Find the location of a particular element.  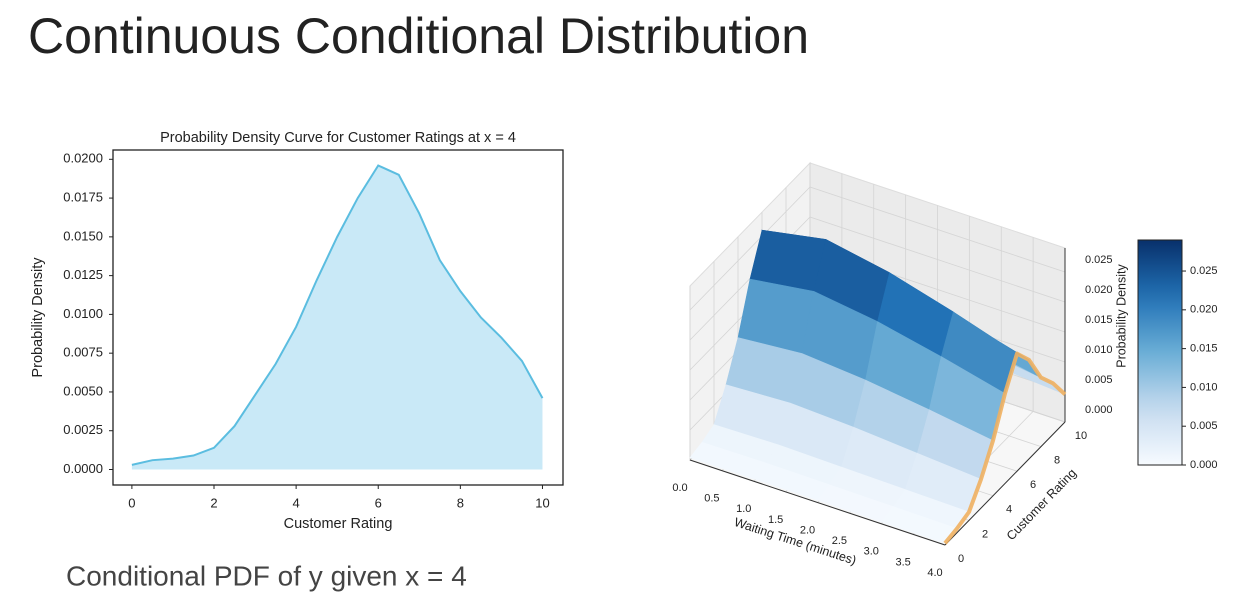

y-tick-label: 0.0075 is located at coordinates (83, 352).